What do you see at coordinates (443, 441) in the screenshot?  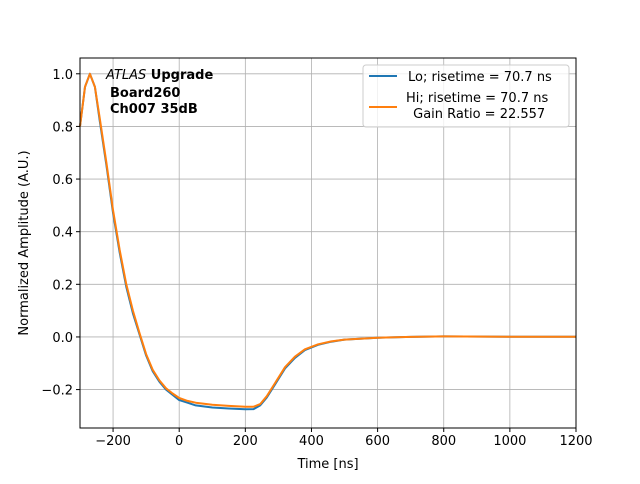 I see `x-tick-label: 800` at bounding box center [443, 441].